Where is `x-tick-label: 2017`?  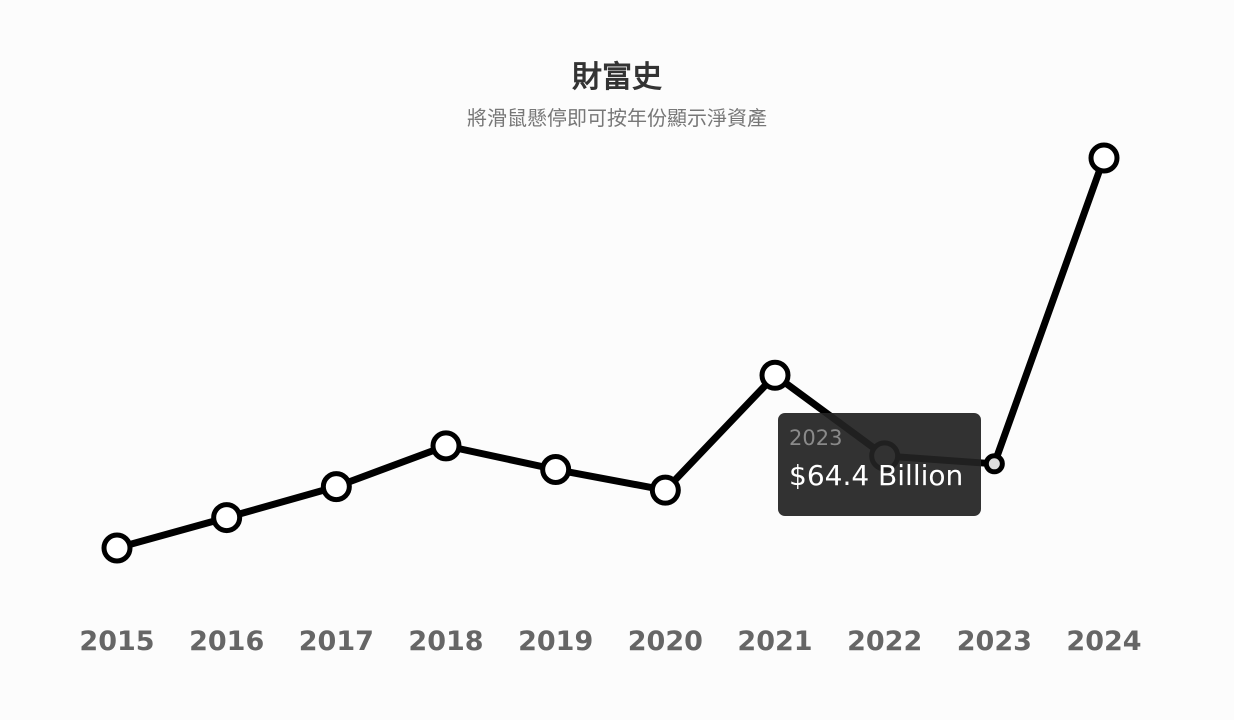 x-tick-label: 2017 is located at coordinates (336, 641).